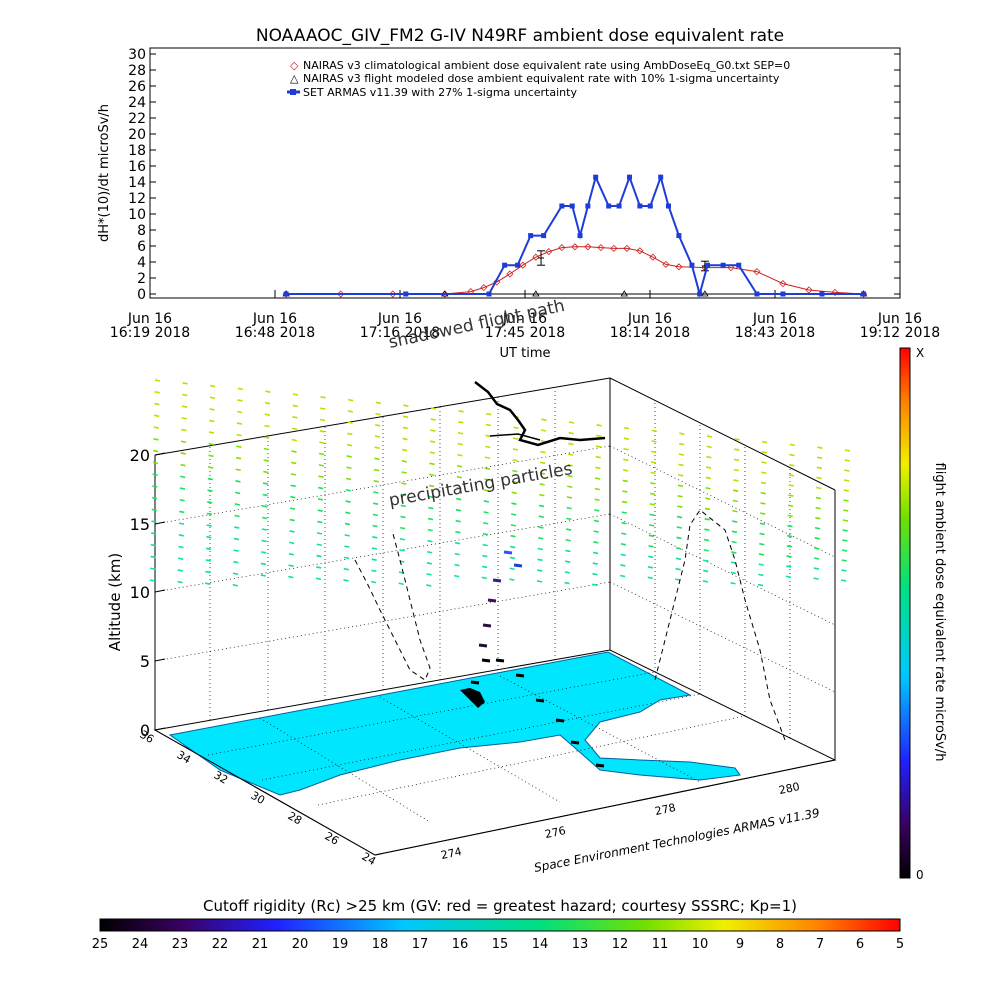  Describe the element at coordinates (160, 660) in the screenshot. I see `z-tick` at that location.